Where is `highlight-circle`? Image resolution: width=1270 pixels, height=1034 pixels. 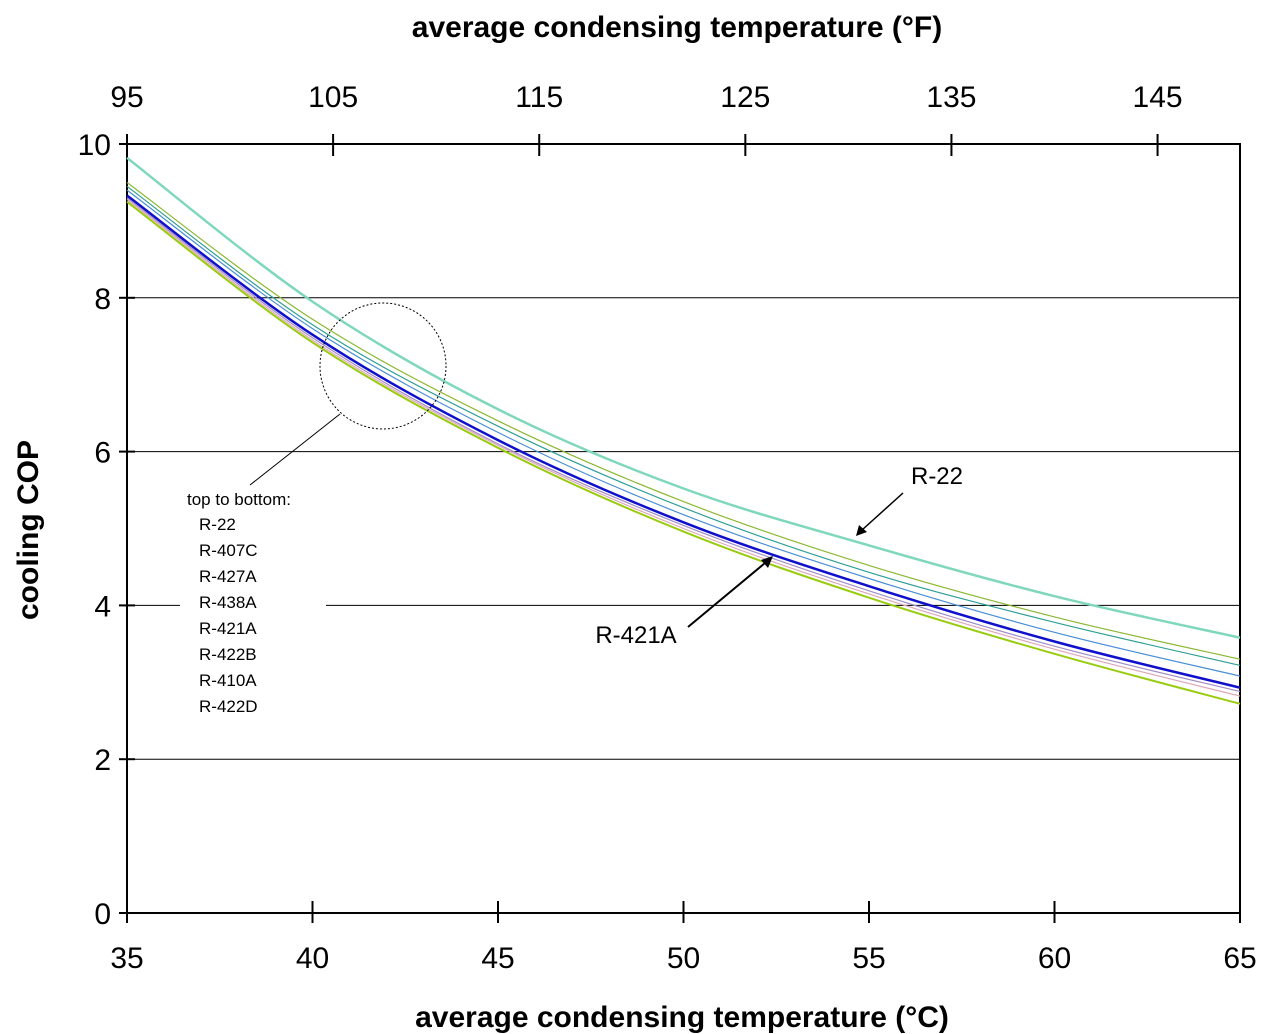 highlight-circle is located at coordinates (383, 366).